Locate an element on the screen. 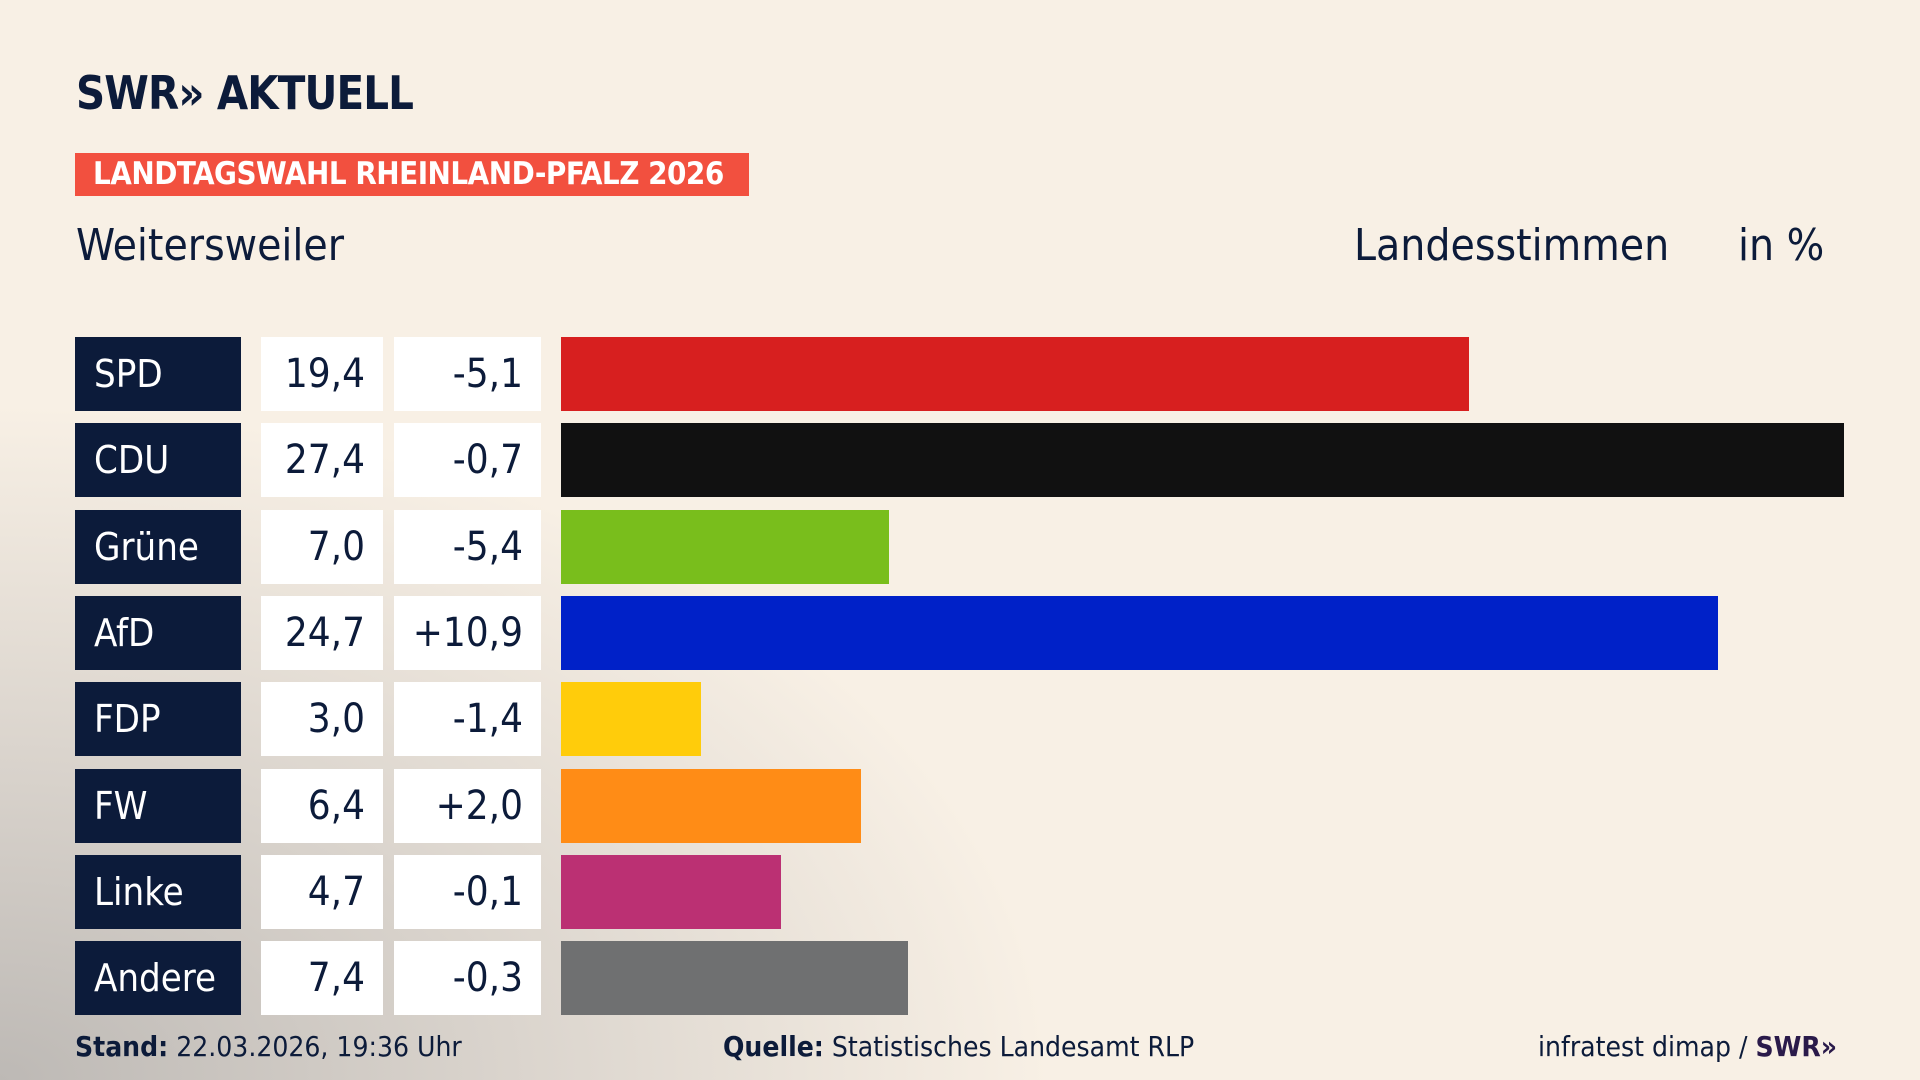 This screenshot has height=1080, width=1920. source: Quelle: Statistisches Landesamt RLP is located at coordinates (958, 1046).